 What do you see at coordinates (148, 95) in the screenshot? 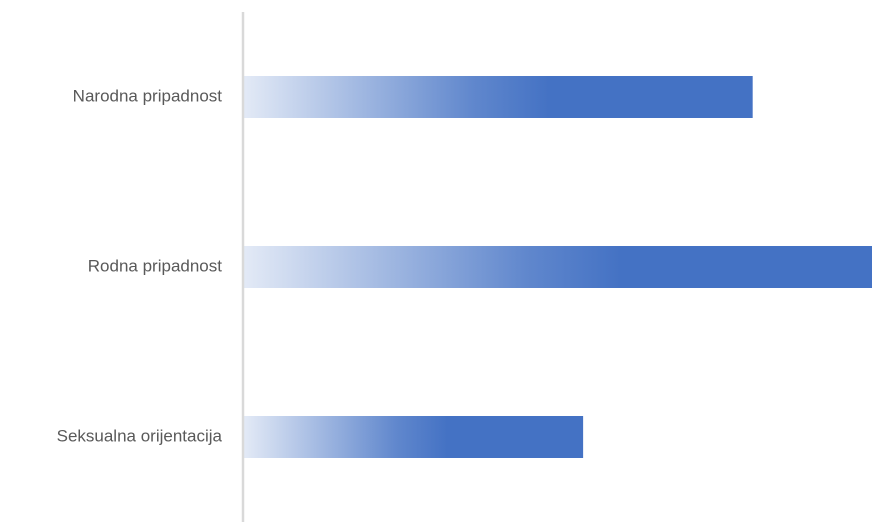
I see `category-label-1: Narodna pripadnost` at bounding box center [148, 95].